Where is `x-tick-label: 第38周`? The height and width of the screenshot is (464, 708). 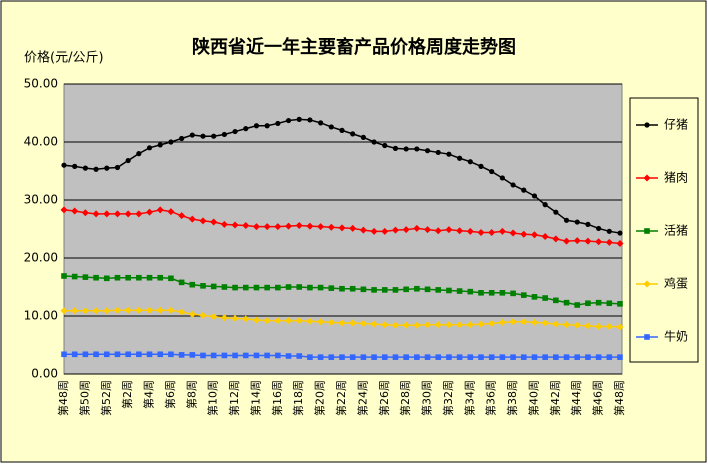
x-tick-label: 第38周 is located at coordinates (512, 398).